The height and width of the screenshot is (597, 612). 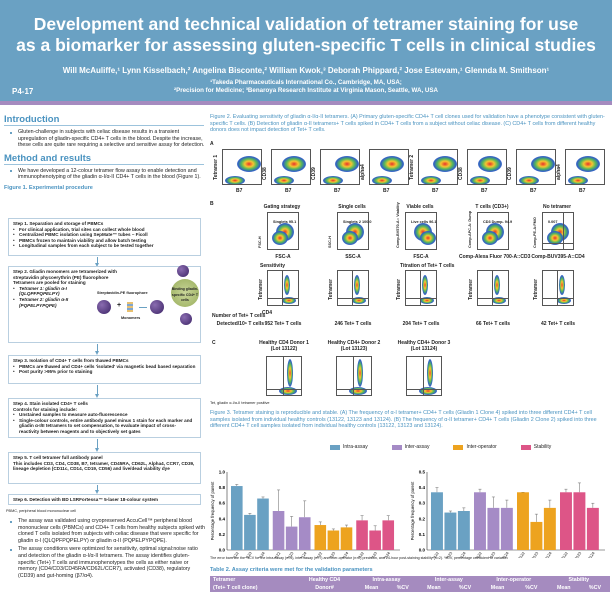 I want to click on axis-label: SSC-A, so click(x=353, y=257).